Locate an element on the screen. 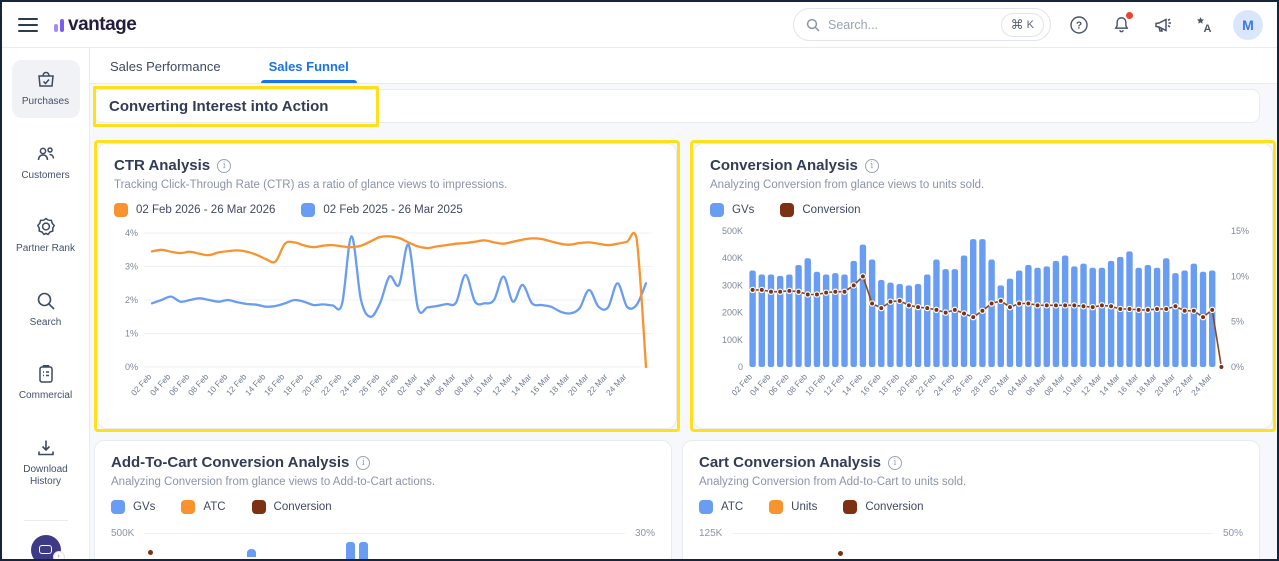 This screenshot has width=1279, height=561. legend-item: Units is located at coordinates (793, 507).